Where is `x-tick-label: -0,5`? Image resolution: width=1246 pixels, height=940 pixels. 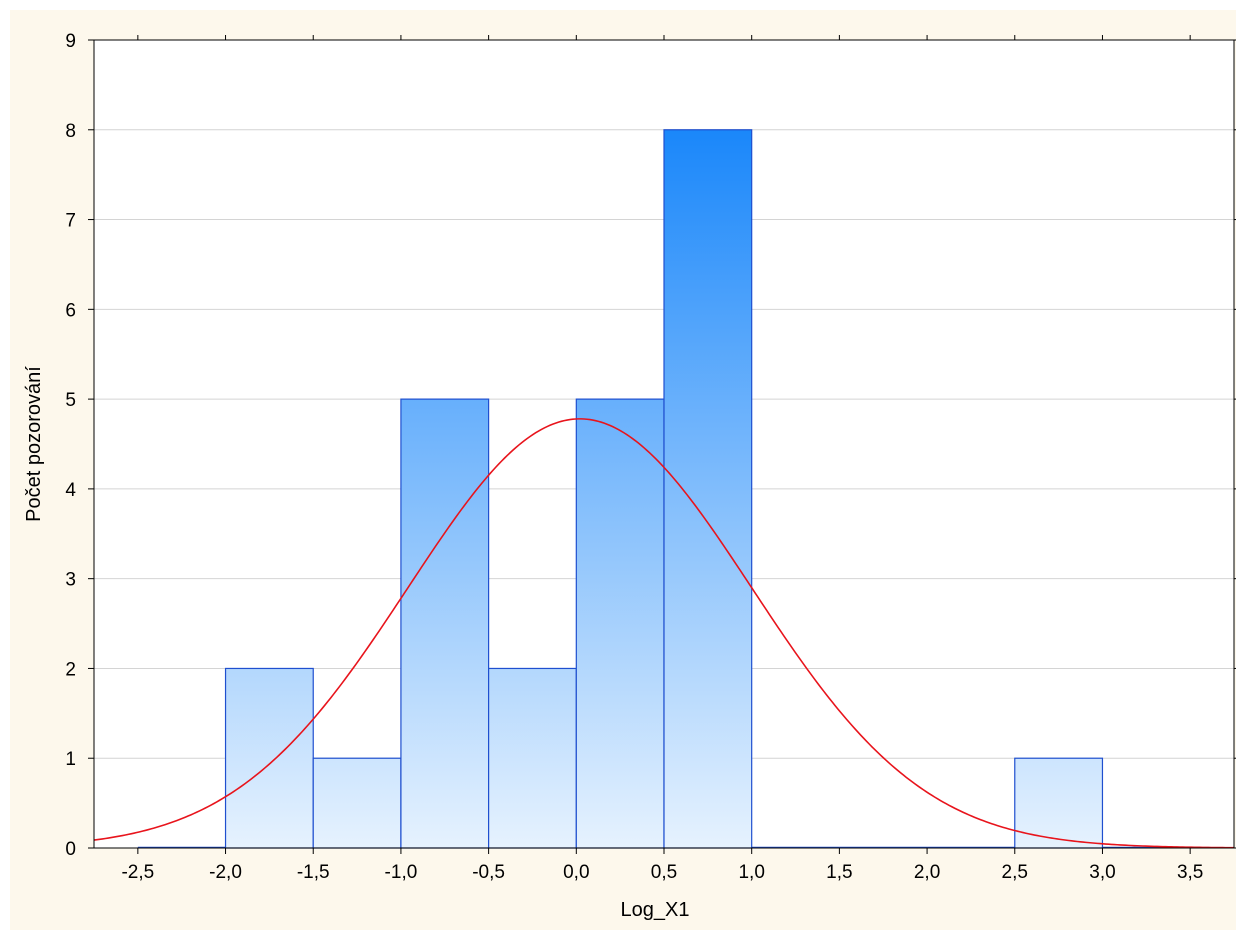 x-tick-label: -0,5 is located at coordinates (488, 872).